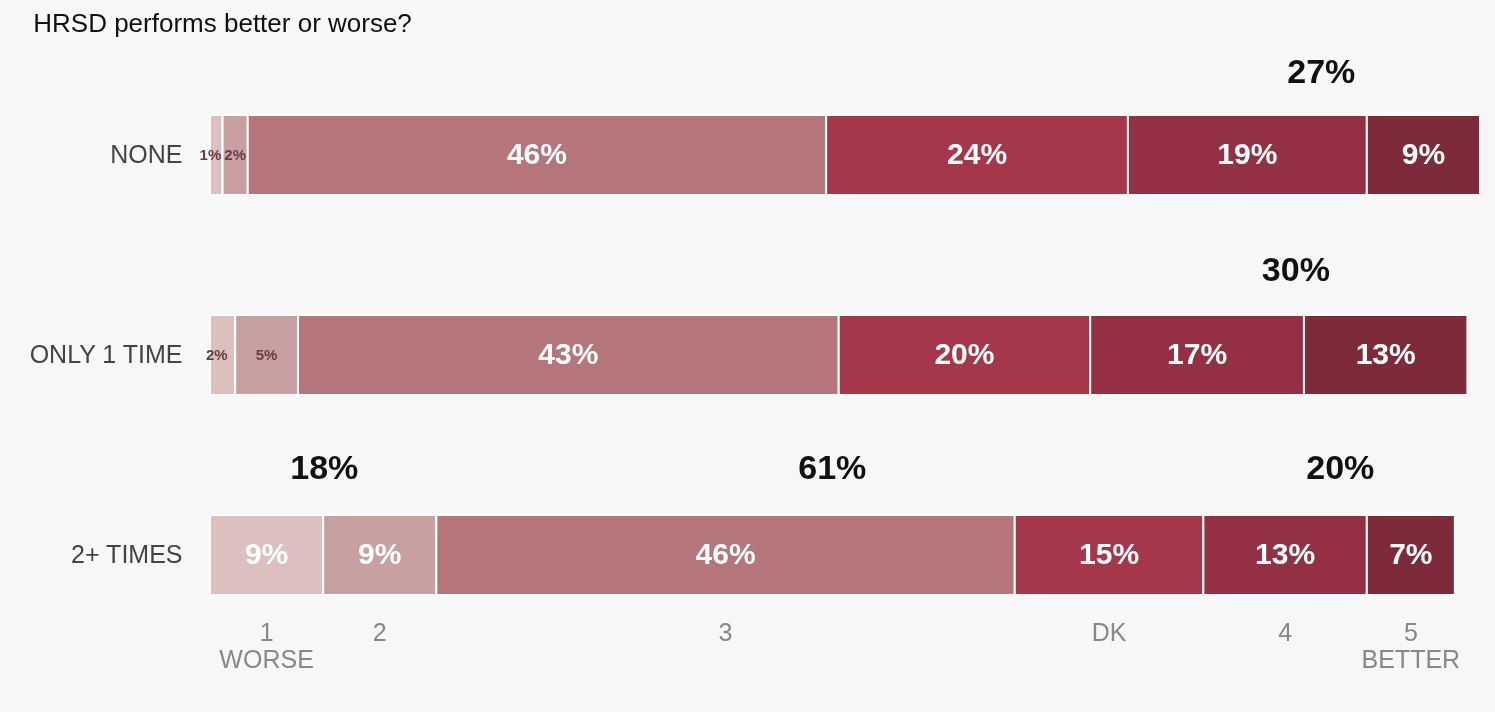 The height and width of the screenshot is (712, 1495). What do you see at coordinates (725, 632) in the screenshot?
I see `series-label: 3` at bounding box center [725, 632].